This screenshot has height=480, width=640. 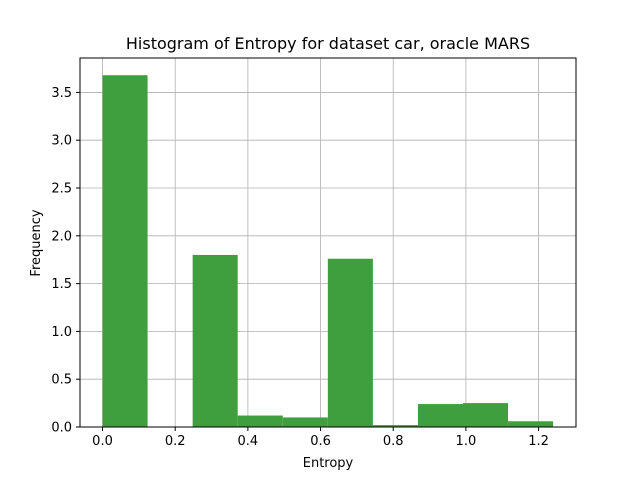 I want to click on x-axis: 0.0 0.2 0.4 0.6 0.8 1.0 1.2, so click(x=320, y=438).